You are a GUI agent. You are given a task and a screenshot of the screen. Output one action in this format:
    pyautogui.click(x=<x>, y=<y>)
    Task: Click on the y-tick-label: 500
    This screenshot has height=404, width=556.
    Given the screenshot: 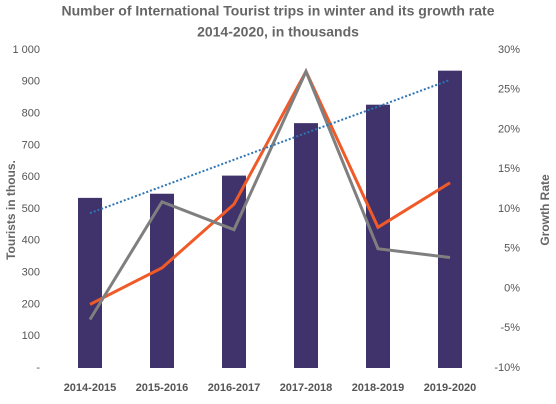 What is the action you would take?
    pyautogui.click(x=31, y=209)
    